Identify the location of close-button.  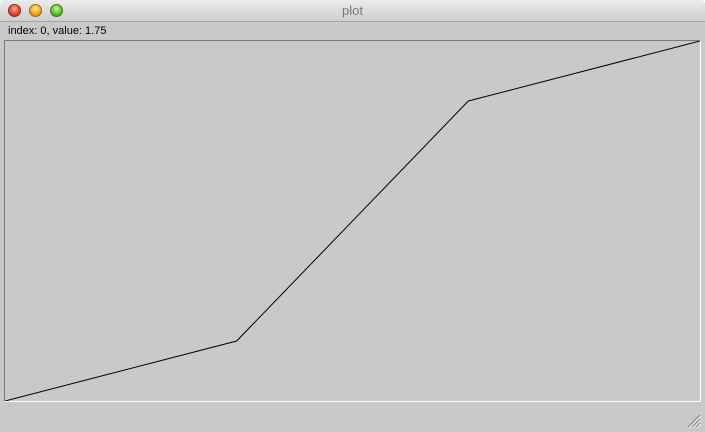
(14, 10).